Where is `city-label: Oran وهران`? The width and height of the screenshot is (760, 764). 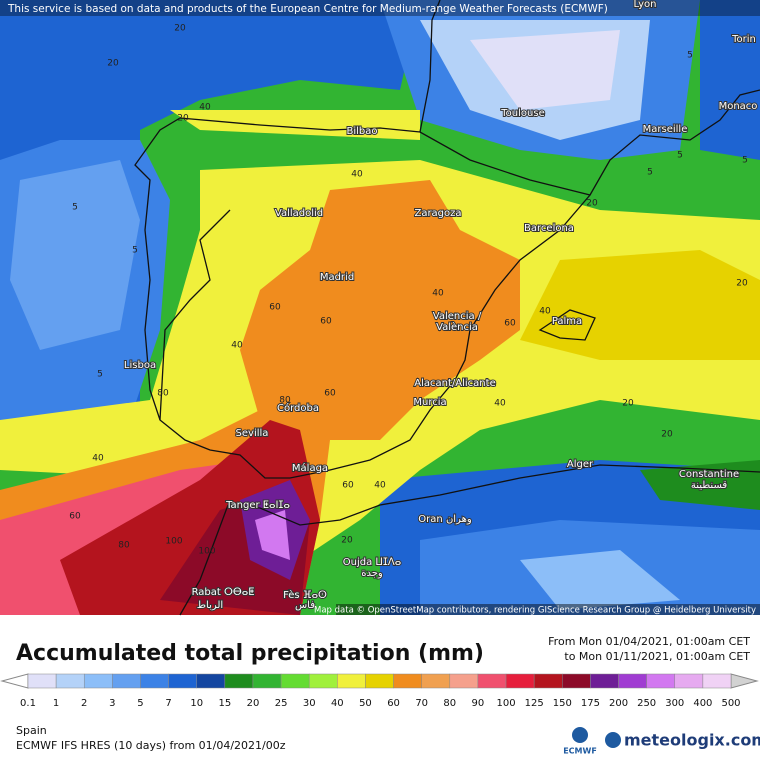
city-label: Oran وهران is located at coordinates (445, 519).